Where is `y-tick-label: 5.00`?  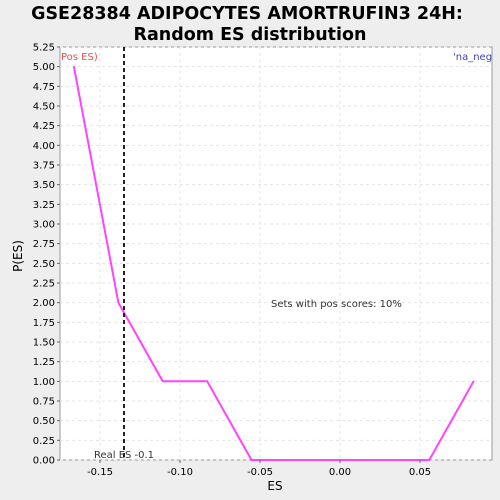 y-tick-label: 5.00 is located at coordinates (44, 67).